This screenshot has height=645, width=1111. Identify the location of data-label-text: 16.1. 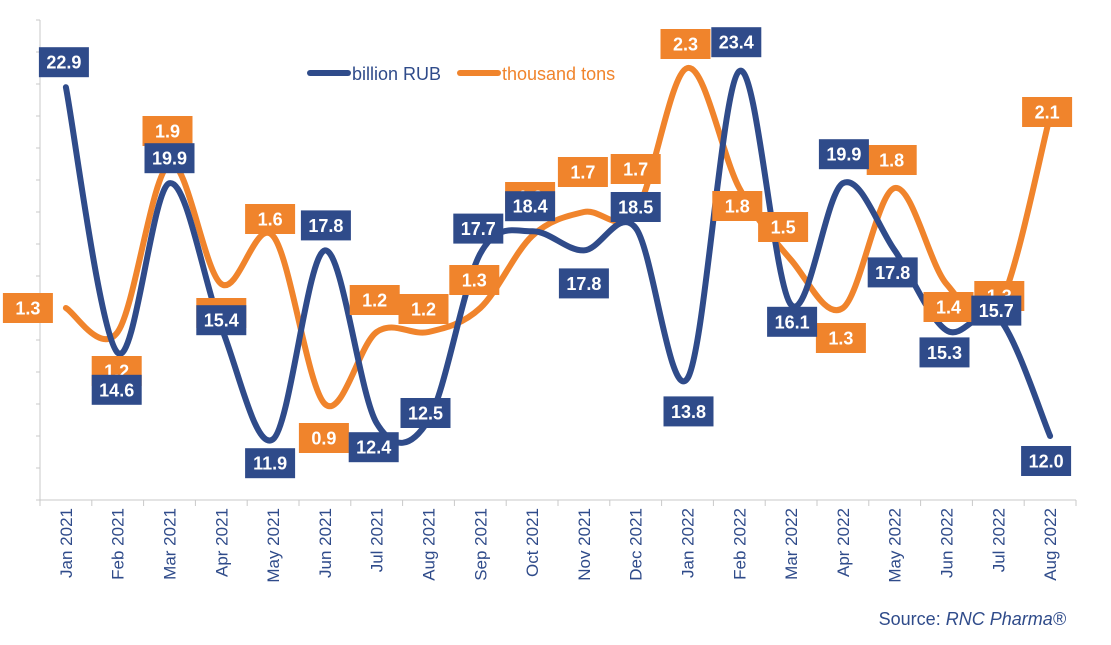
(792, 322).